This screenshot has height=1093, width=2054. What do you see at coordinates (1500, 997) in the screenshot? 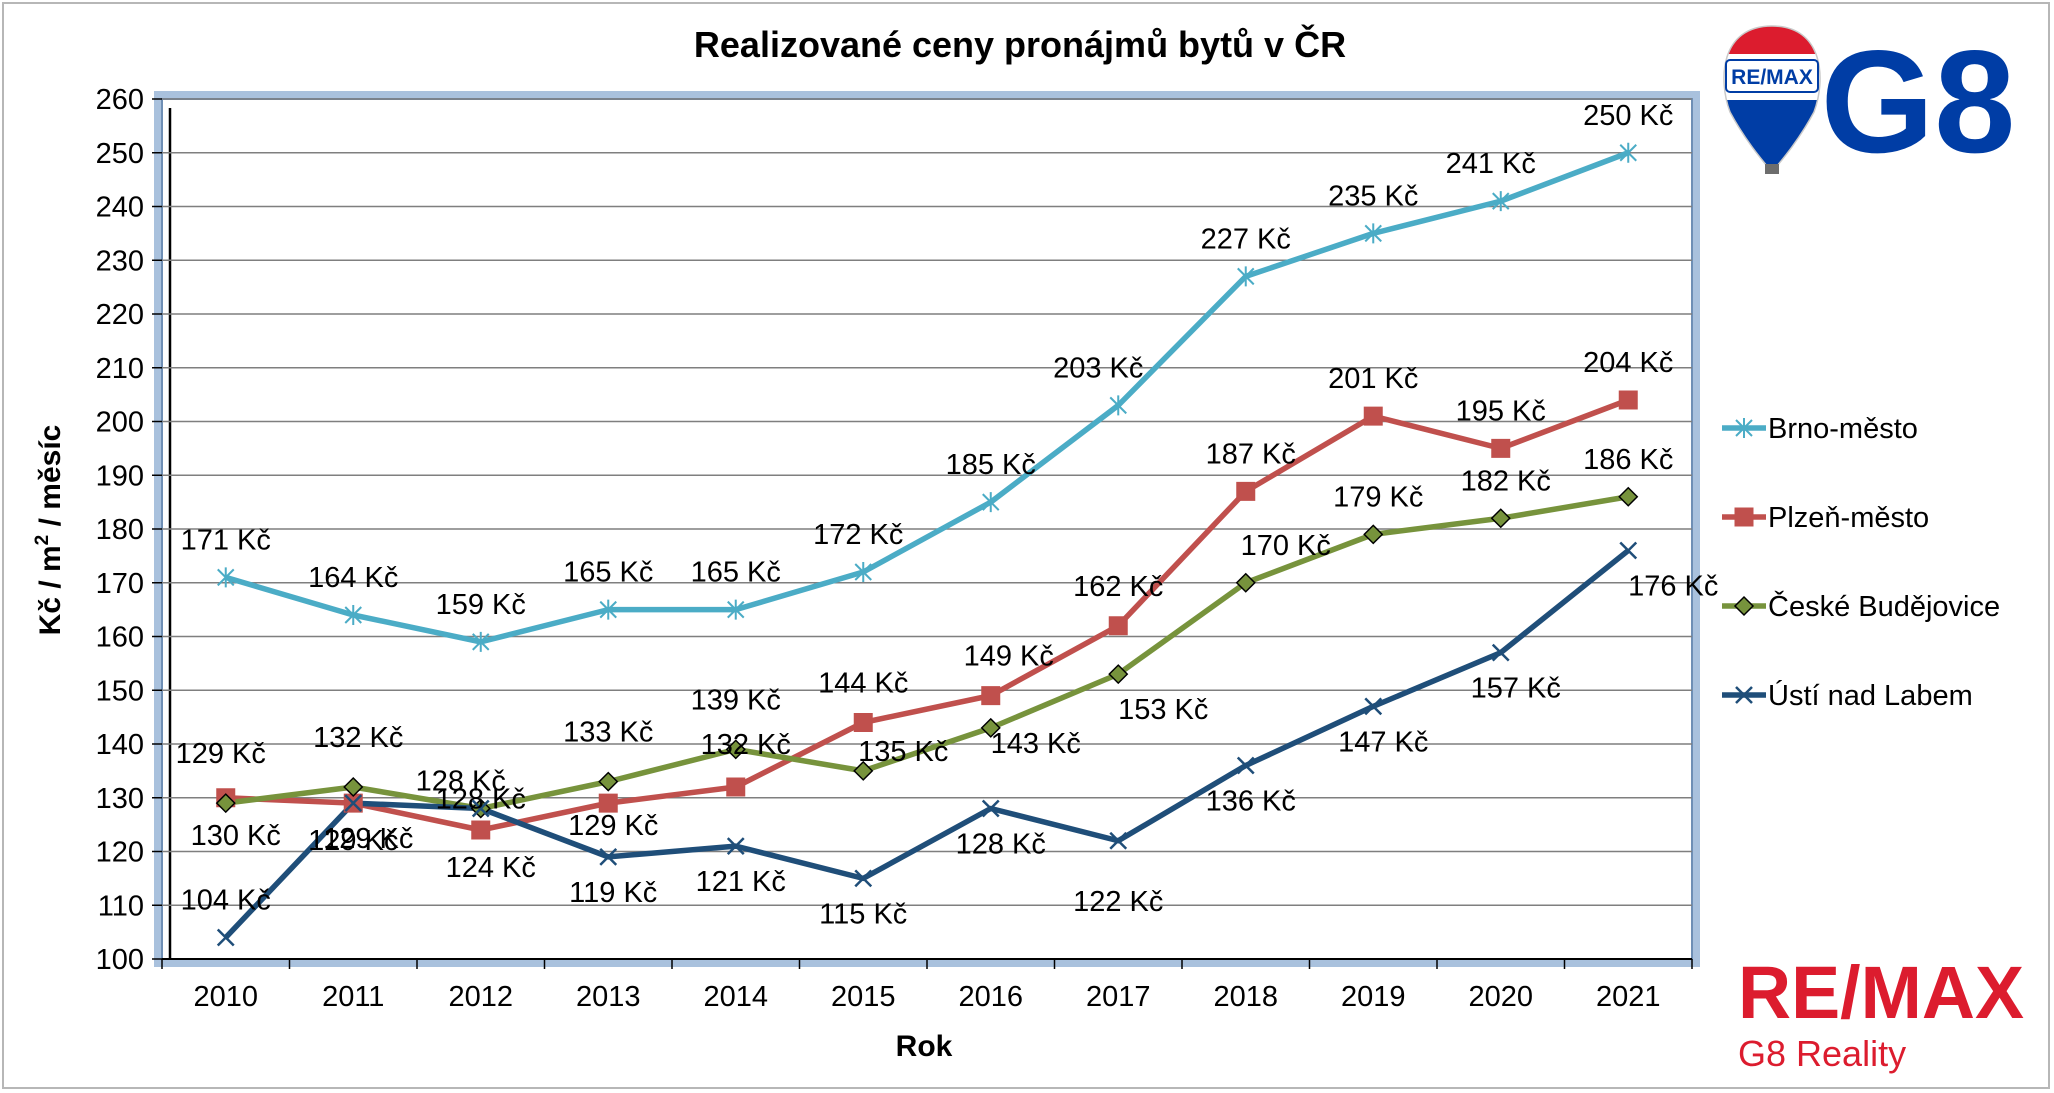
I see `x-tick-label: 2020` at bounding box center [1500, 997].